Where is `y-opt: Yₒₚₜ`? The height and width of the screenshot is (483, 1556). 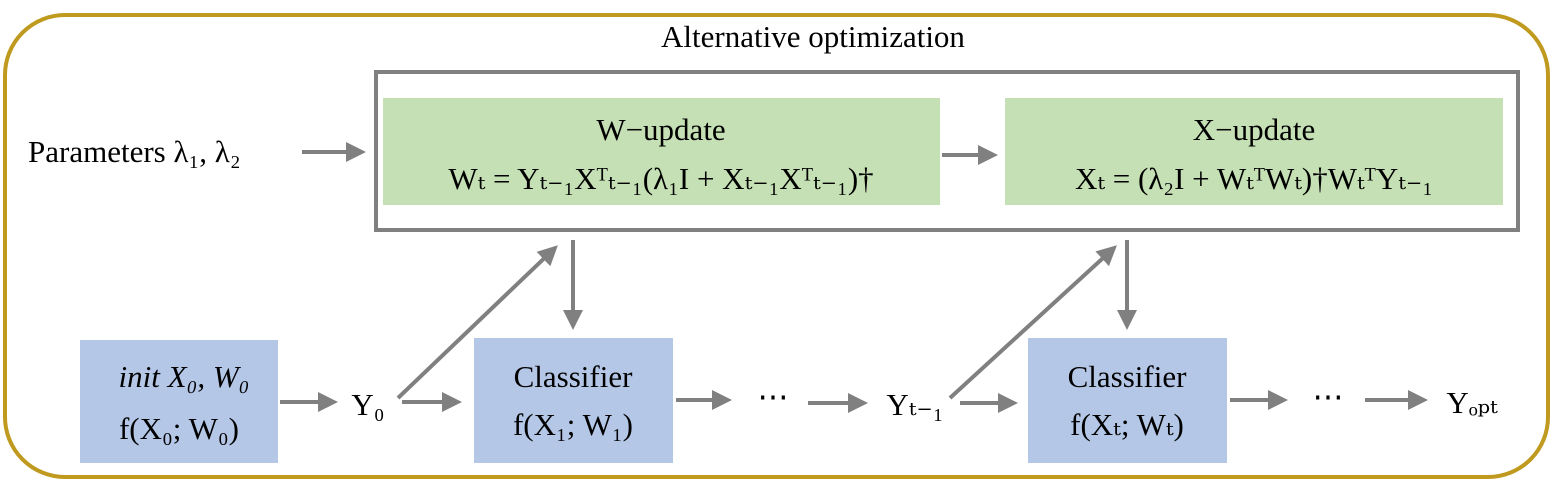
y-opt: Yₒₚₜ is located at coordinates (1472, 402).